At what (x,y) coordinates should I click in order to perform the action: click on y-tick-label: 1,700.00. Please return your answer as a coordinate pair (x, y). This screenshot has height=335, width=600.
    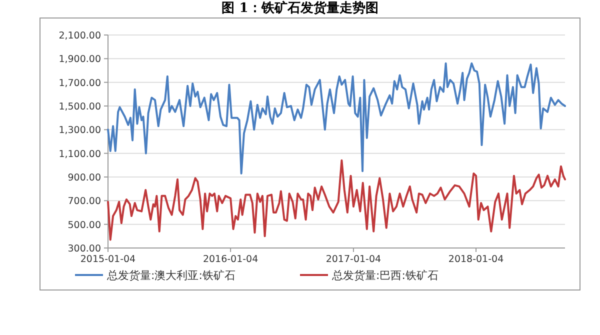
    Looking at the image, I should click on (79, 83).